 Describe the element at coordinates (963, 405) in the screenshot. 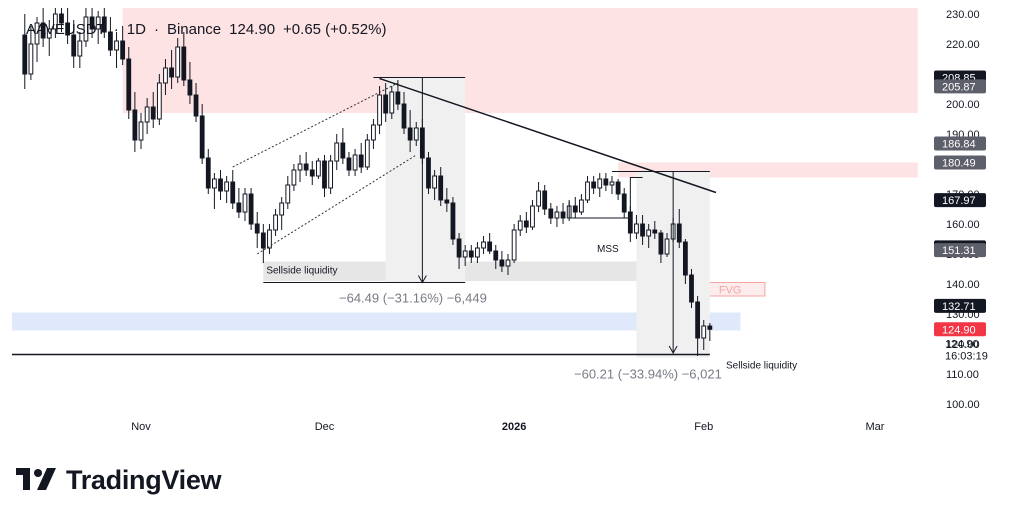

I see `price-tick: 100.00` at that location.